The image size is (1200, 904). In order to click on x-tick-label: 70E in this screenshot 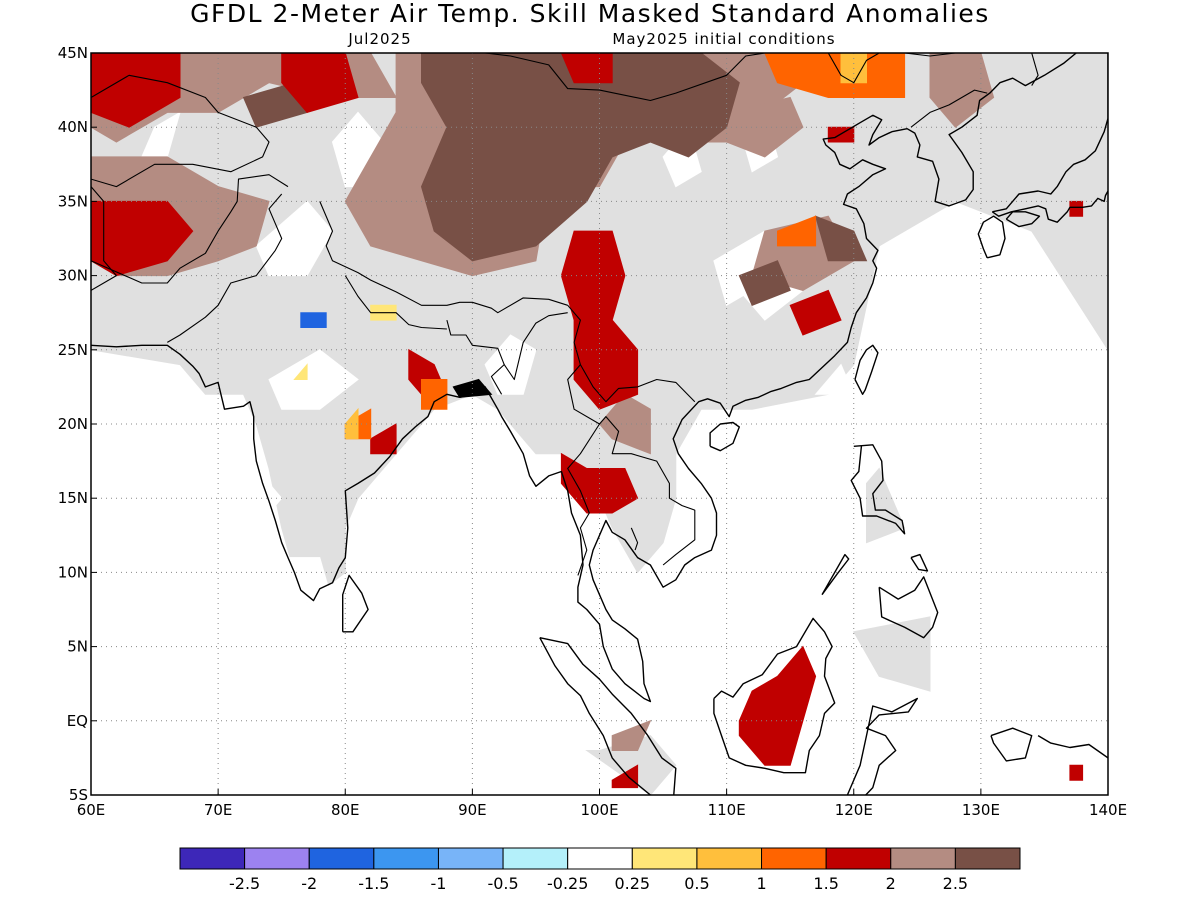, I will do `click(218, 810)`.